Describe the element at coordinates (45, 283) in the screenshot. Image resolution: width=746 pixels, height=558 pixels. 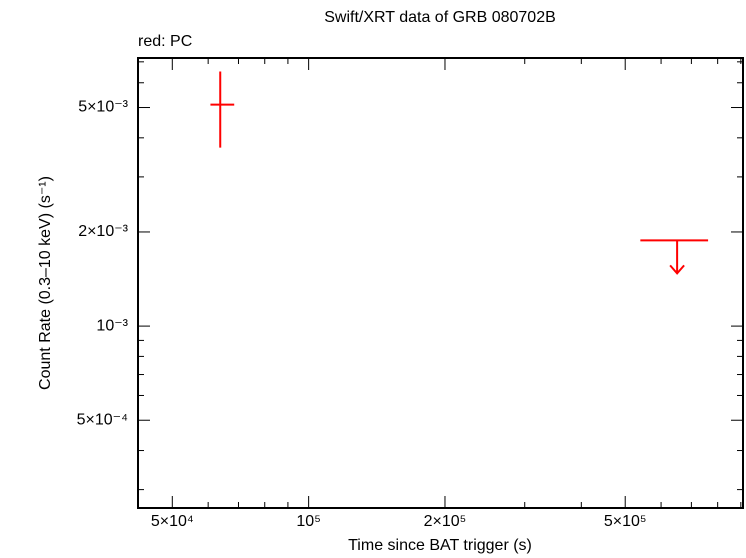
I see `y-axis-label: Count Rate (0.3–10 keV) (s⁻¹)` at that location.